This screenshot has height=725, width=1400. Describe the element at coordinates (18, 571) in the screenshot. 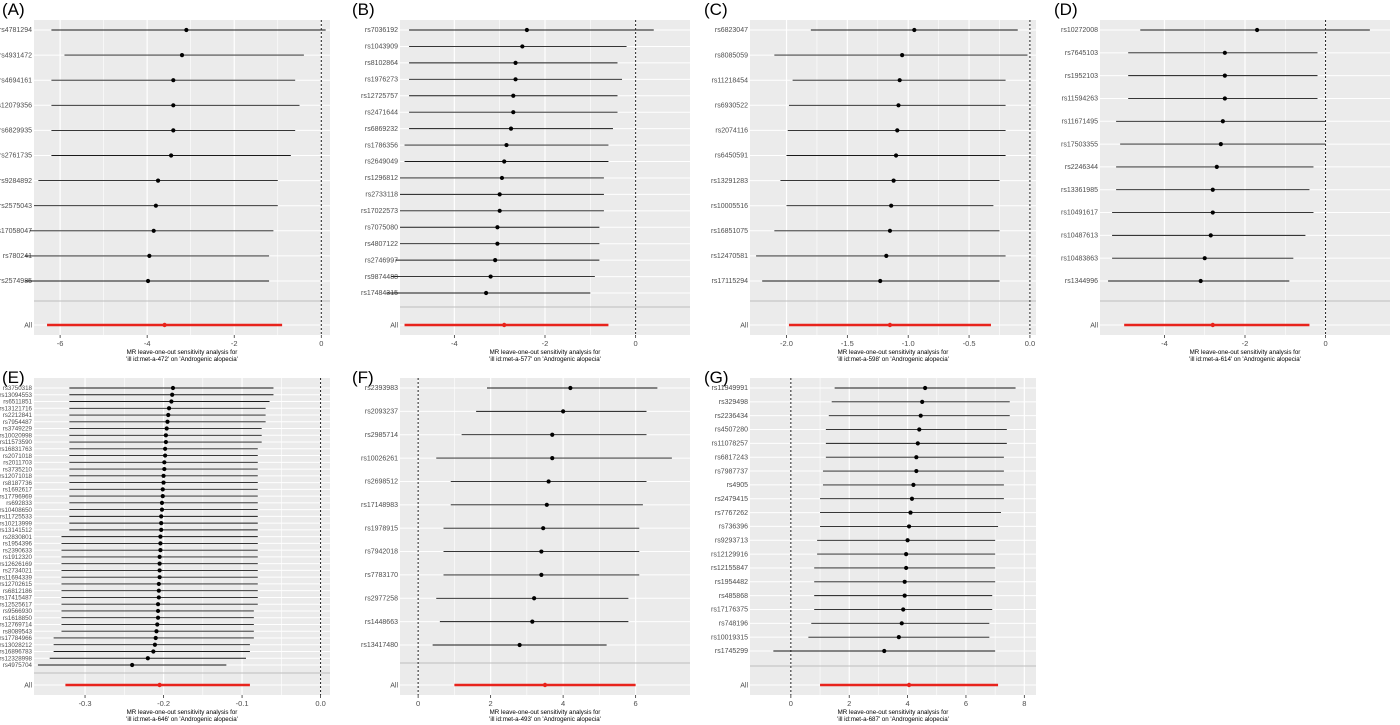

I see `snp-label: rs2734021` at that location.